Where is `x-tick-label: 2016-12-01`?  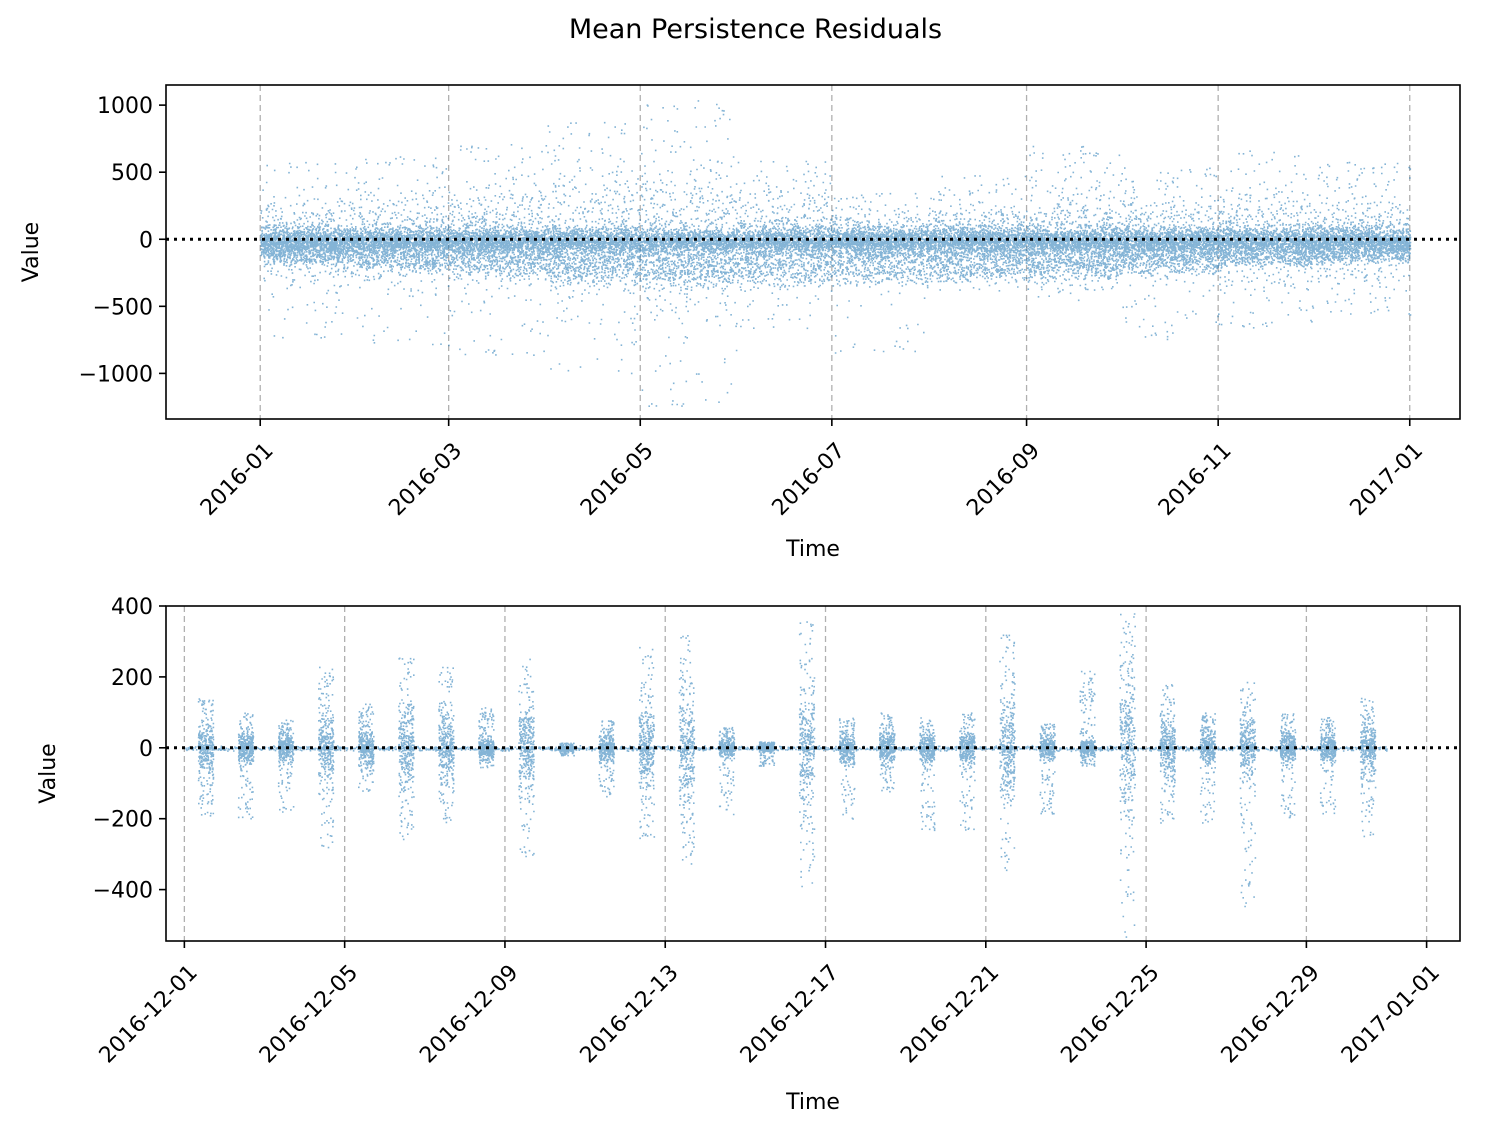 x-tick-label: 2016-12-01 is located at coordinates (149, 1014).